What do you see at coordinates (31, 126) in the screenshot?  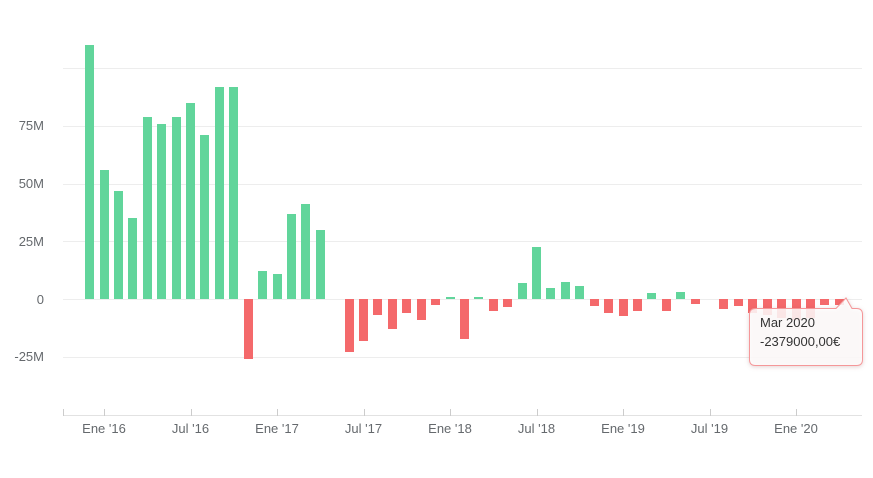 I see `y-axis-label: 75M` at bounding box center [31, 126].